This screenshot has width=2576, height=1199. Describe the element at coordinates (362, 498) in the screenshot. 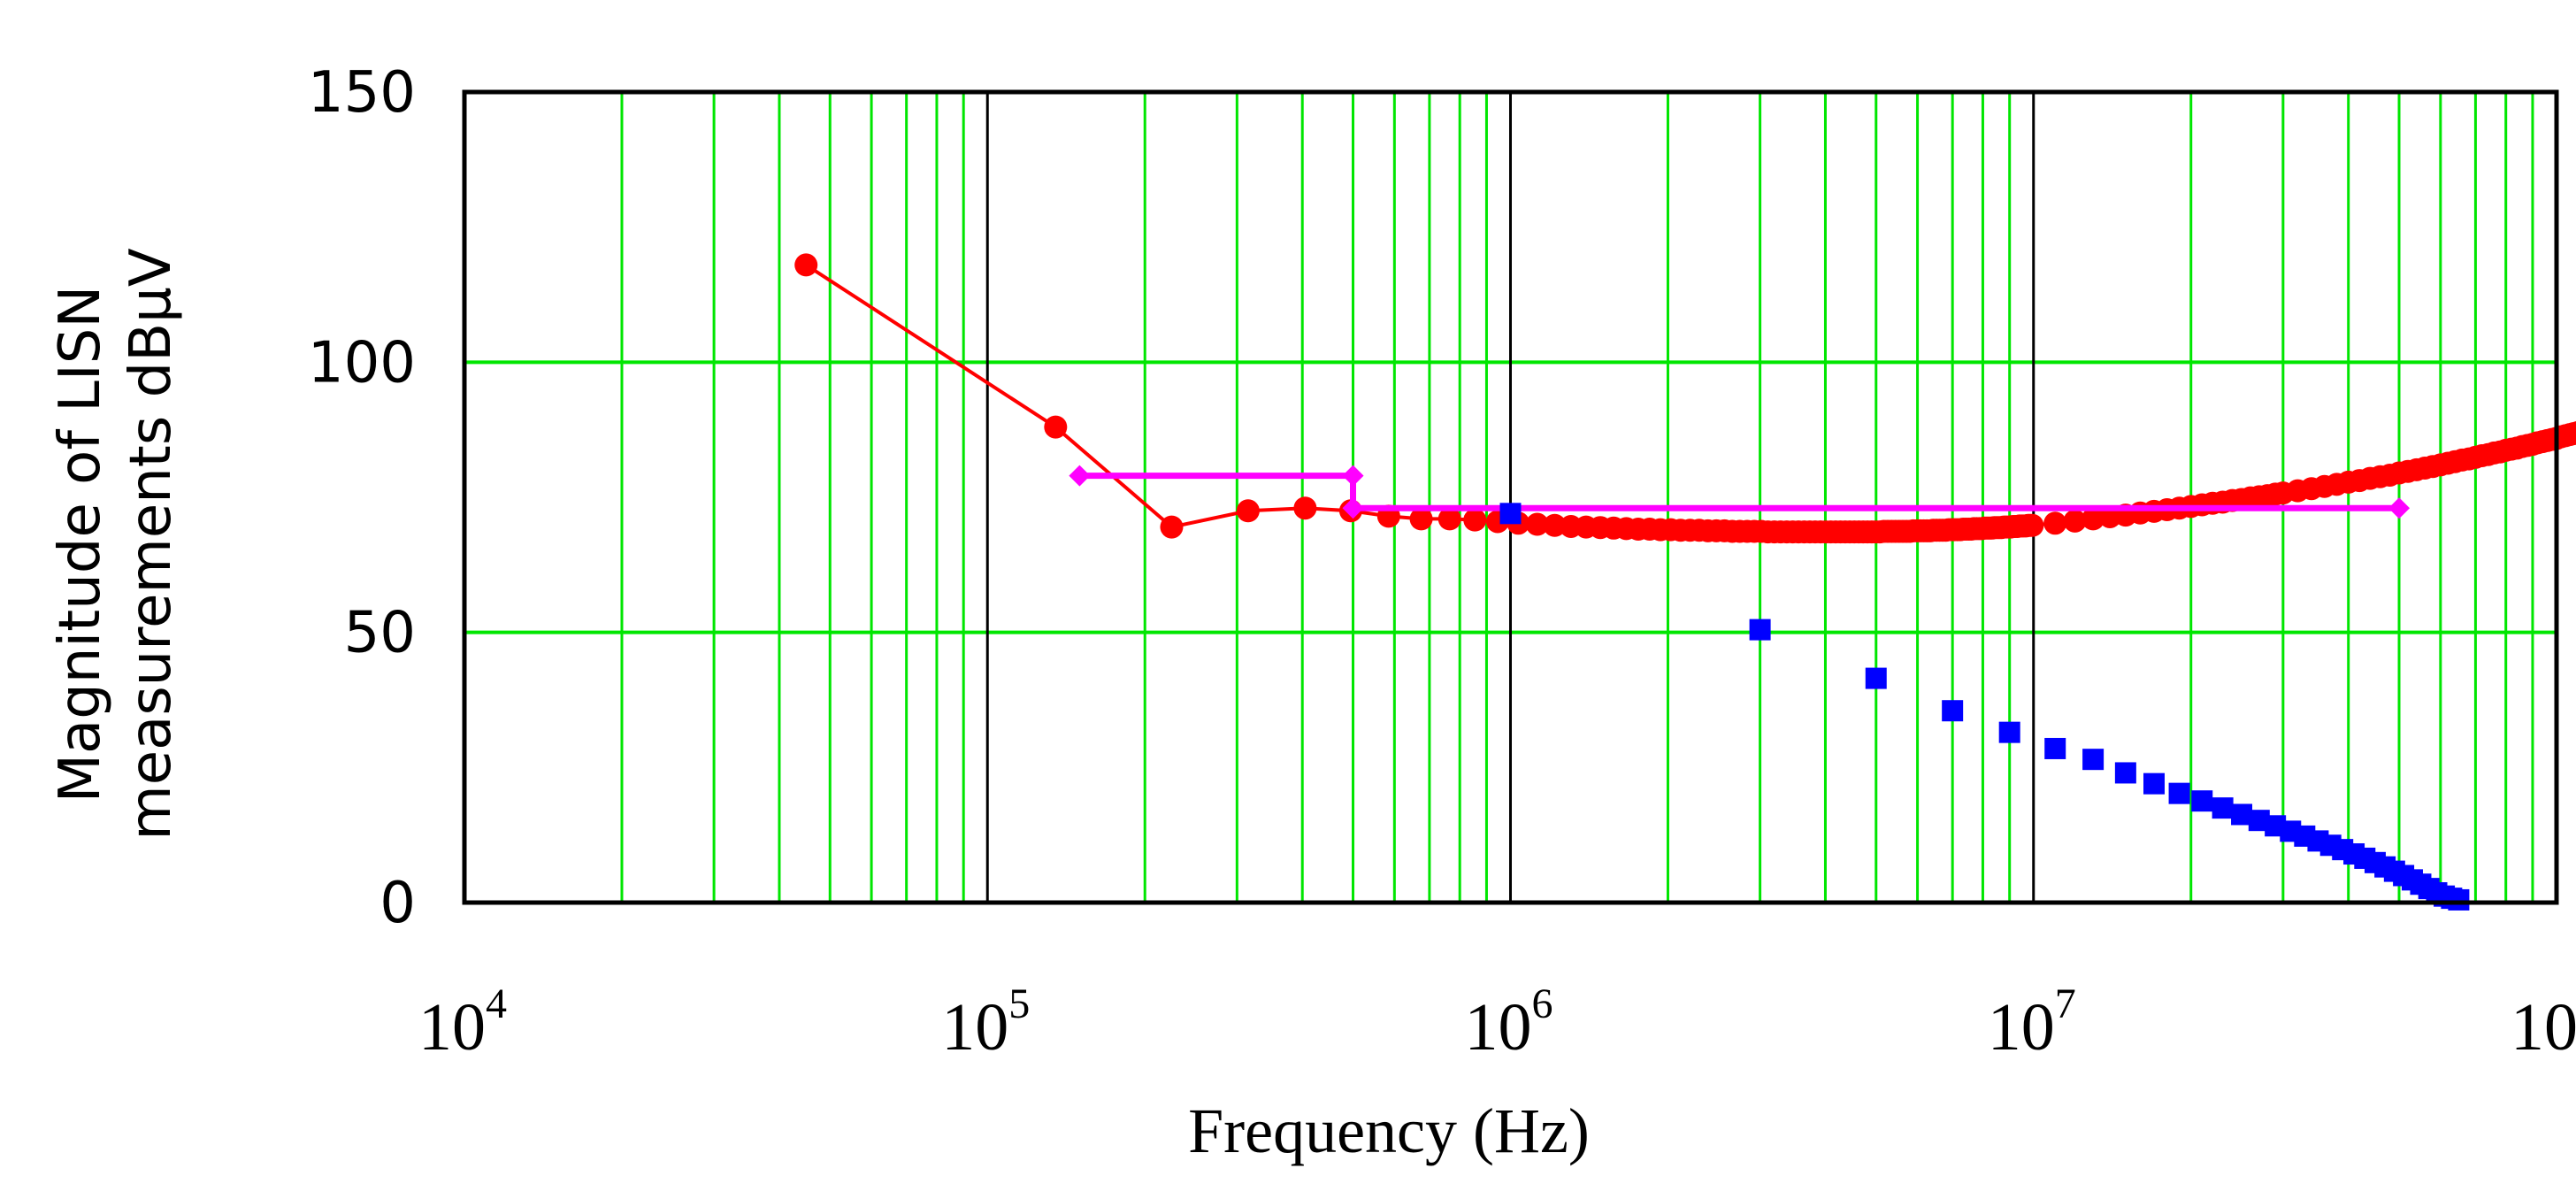

I see `y-tick-labels: 0 50 100 150` at that location.